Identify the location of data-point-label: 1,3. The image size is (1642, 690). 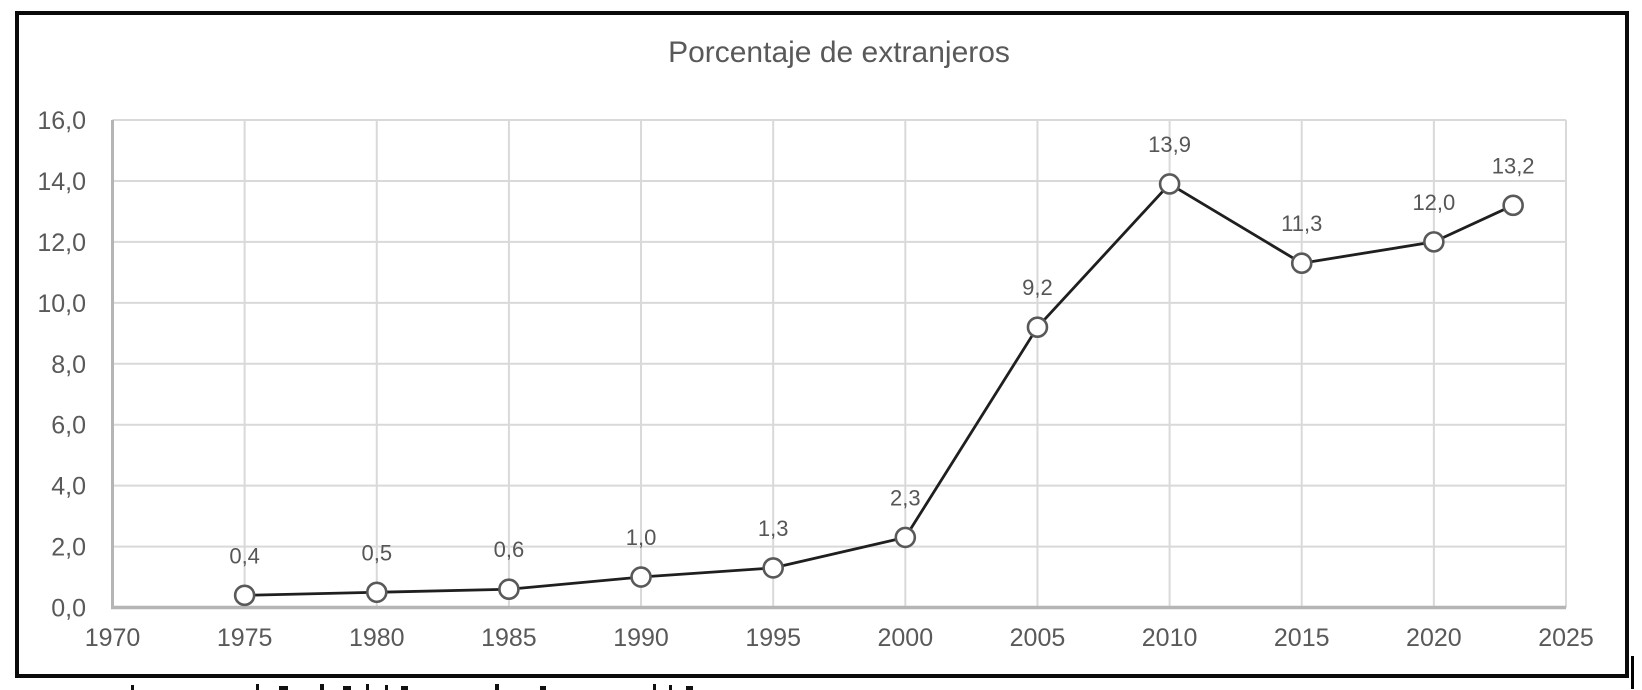
(773, 528).